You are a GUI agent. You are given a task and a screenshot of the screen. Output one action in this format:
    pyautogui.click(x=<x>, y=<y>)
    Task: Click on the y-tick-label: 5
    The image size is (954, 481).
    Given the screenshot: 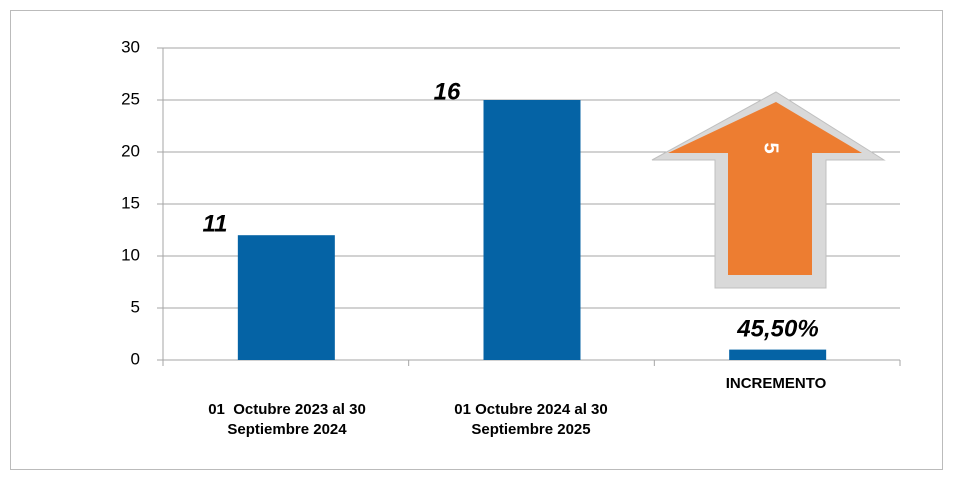 What is the action you would take?
    pyautogui.click(x=135, y=306)
    